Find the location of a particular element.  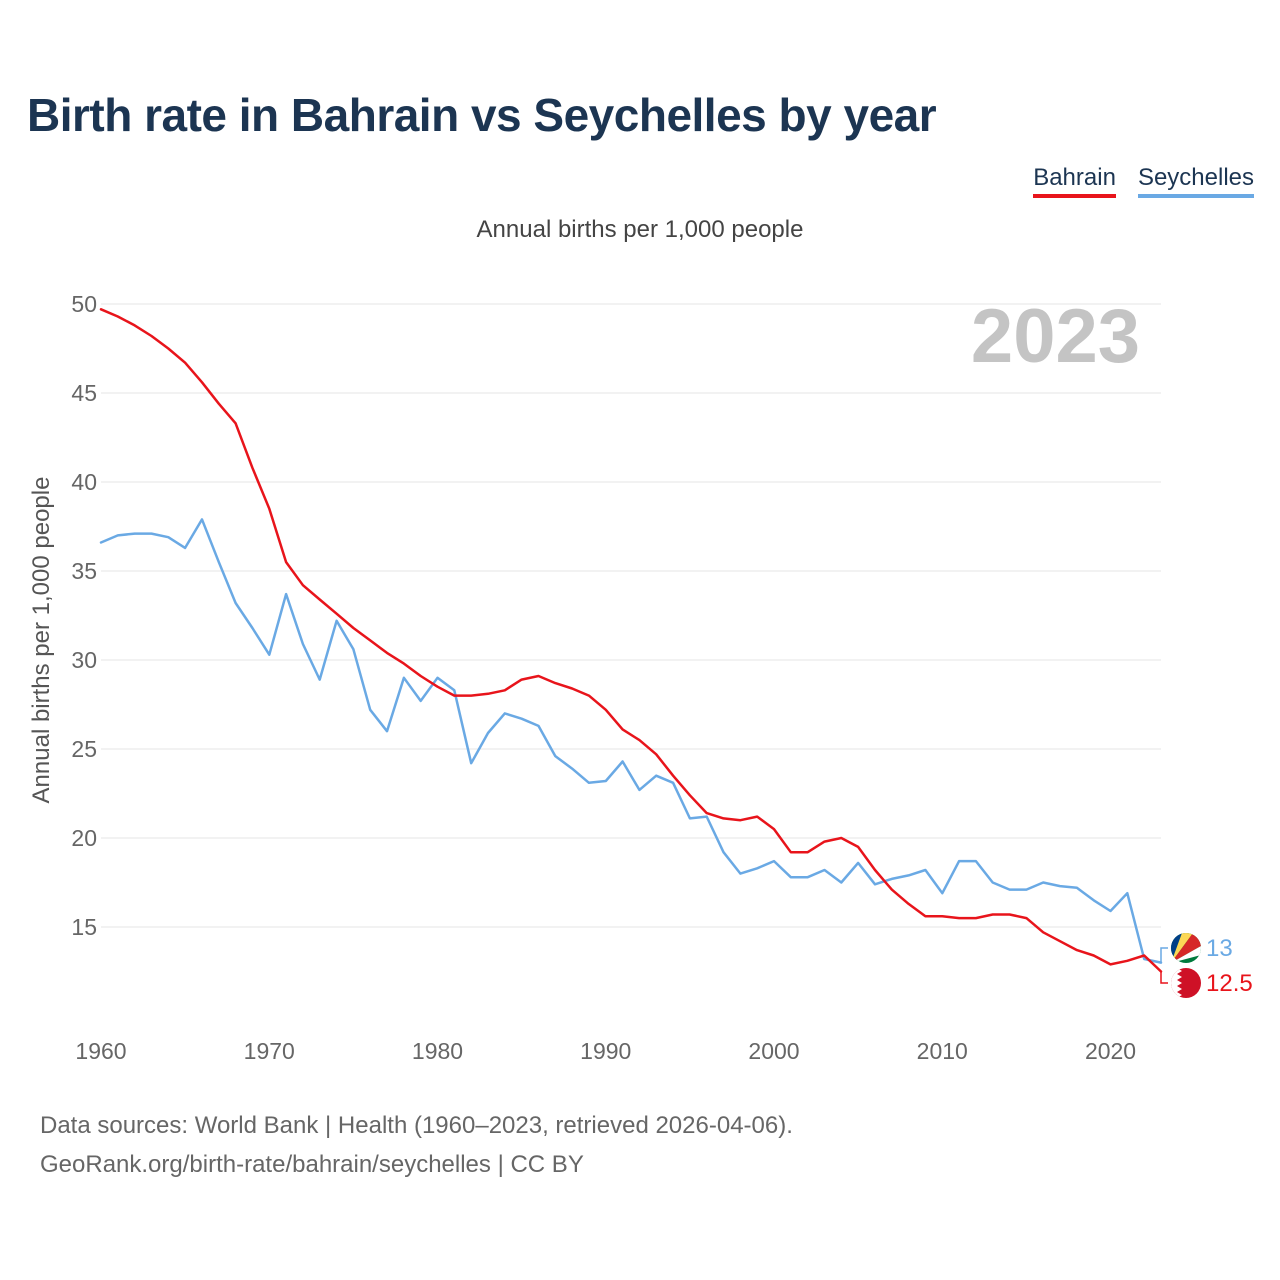

x-axis-ticks: 1960 1970 1980 1990 2000 2010 2020 is located at coordinates (605, 1051).